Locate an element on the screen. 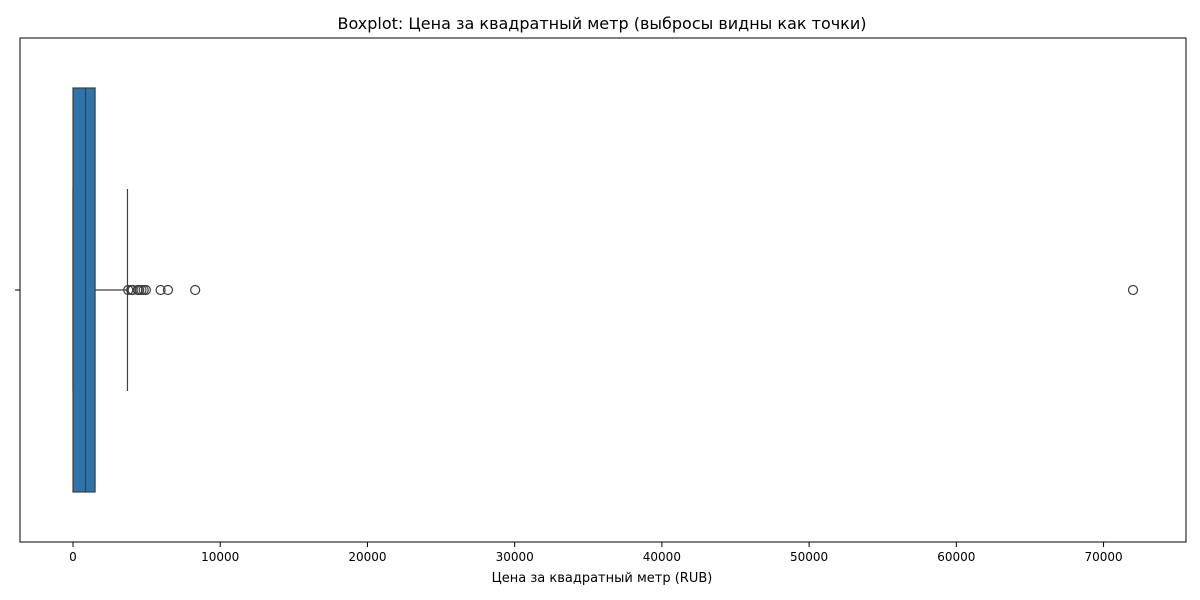 Image resolution: width=1200 pixels, height=600 pixels. x-tick-label-7: 70000 is located at coordinates (1103, 557).